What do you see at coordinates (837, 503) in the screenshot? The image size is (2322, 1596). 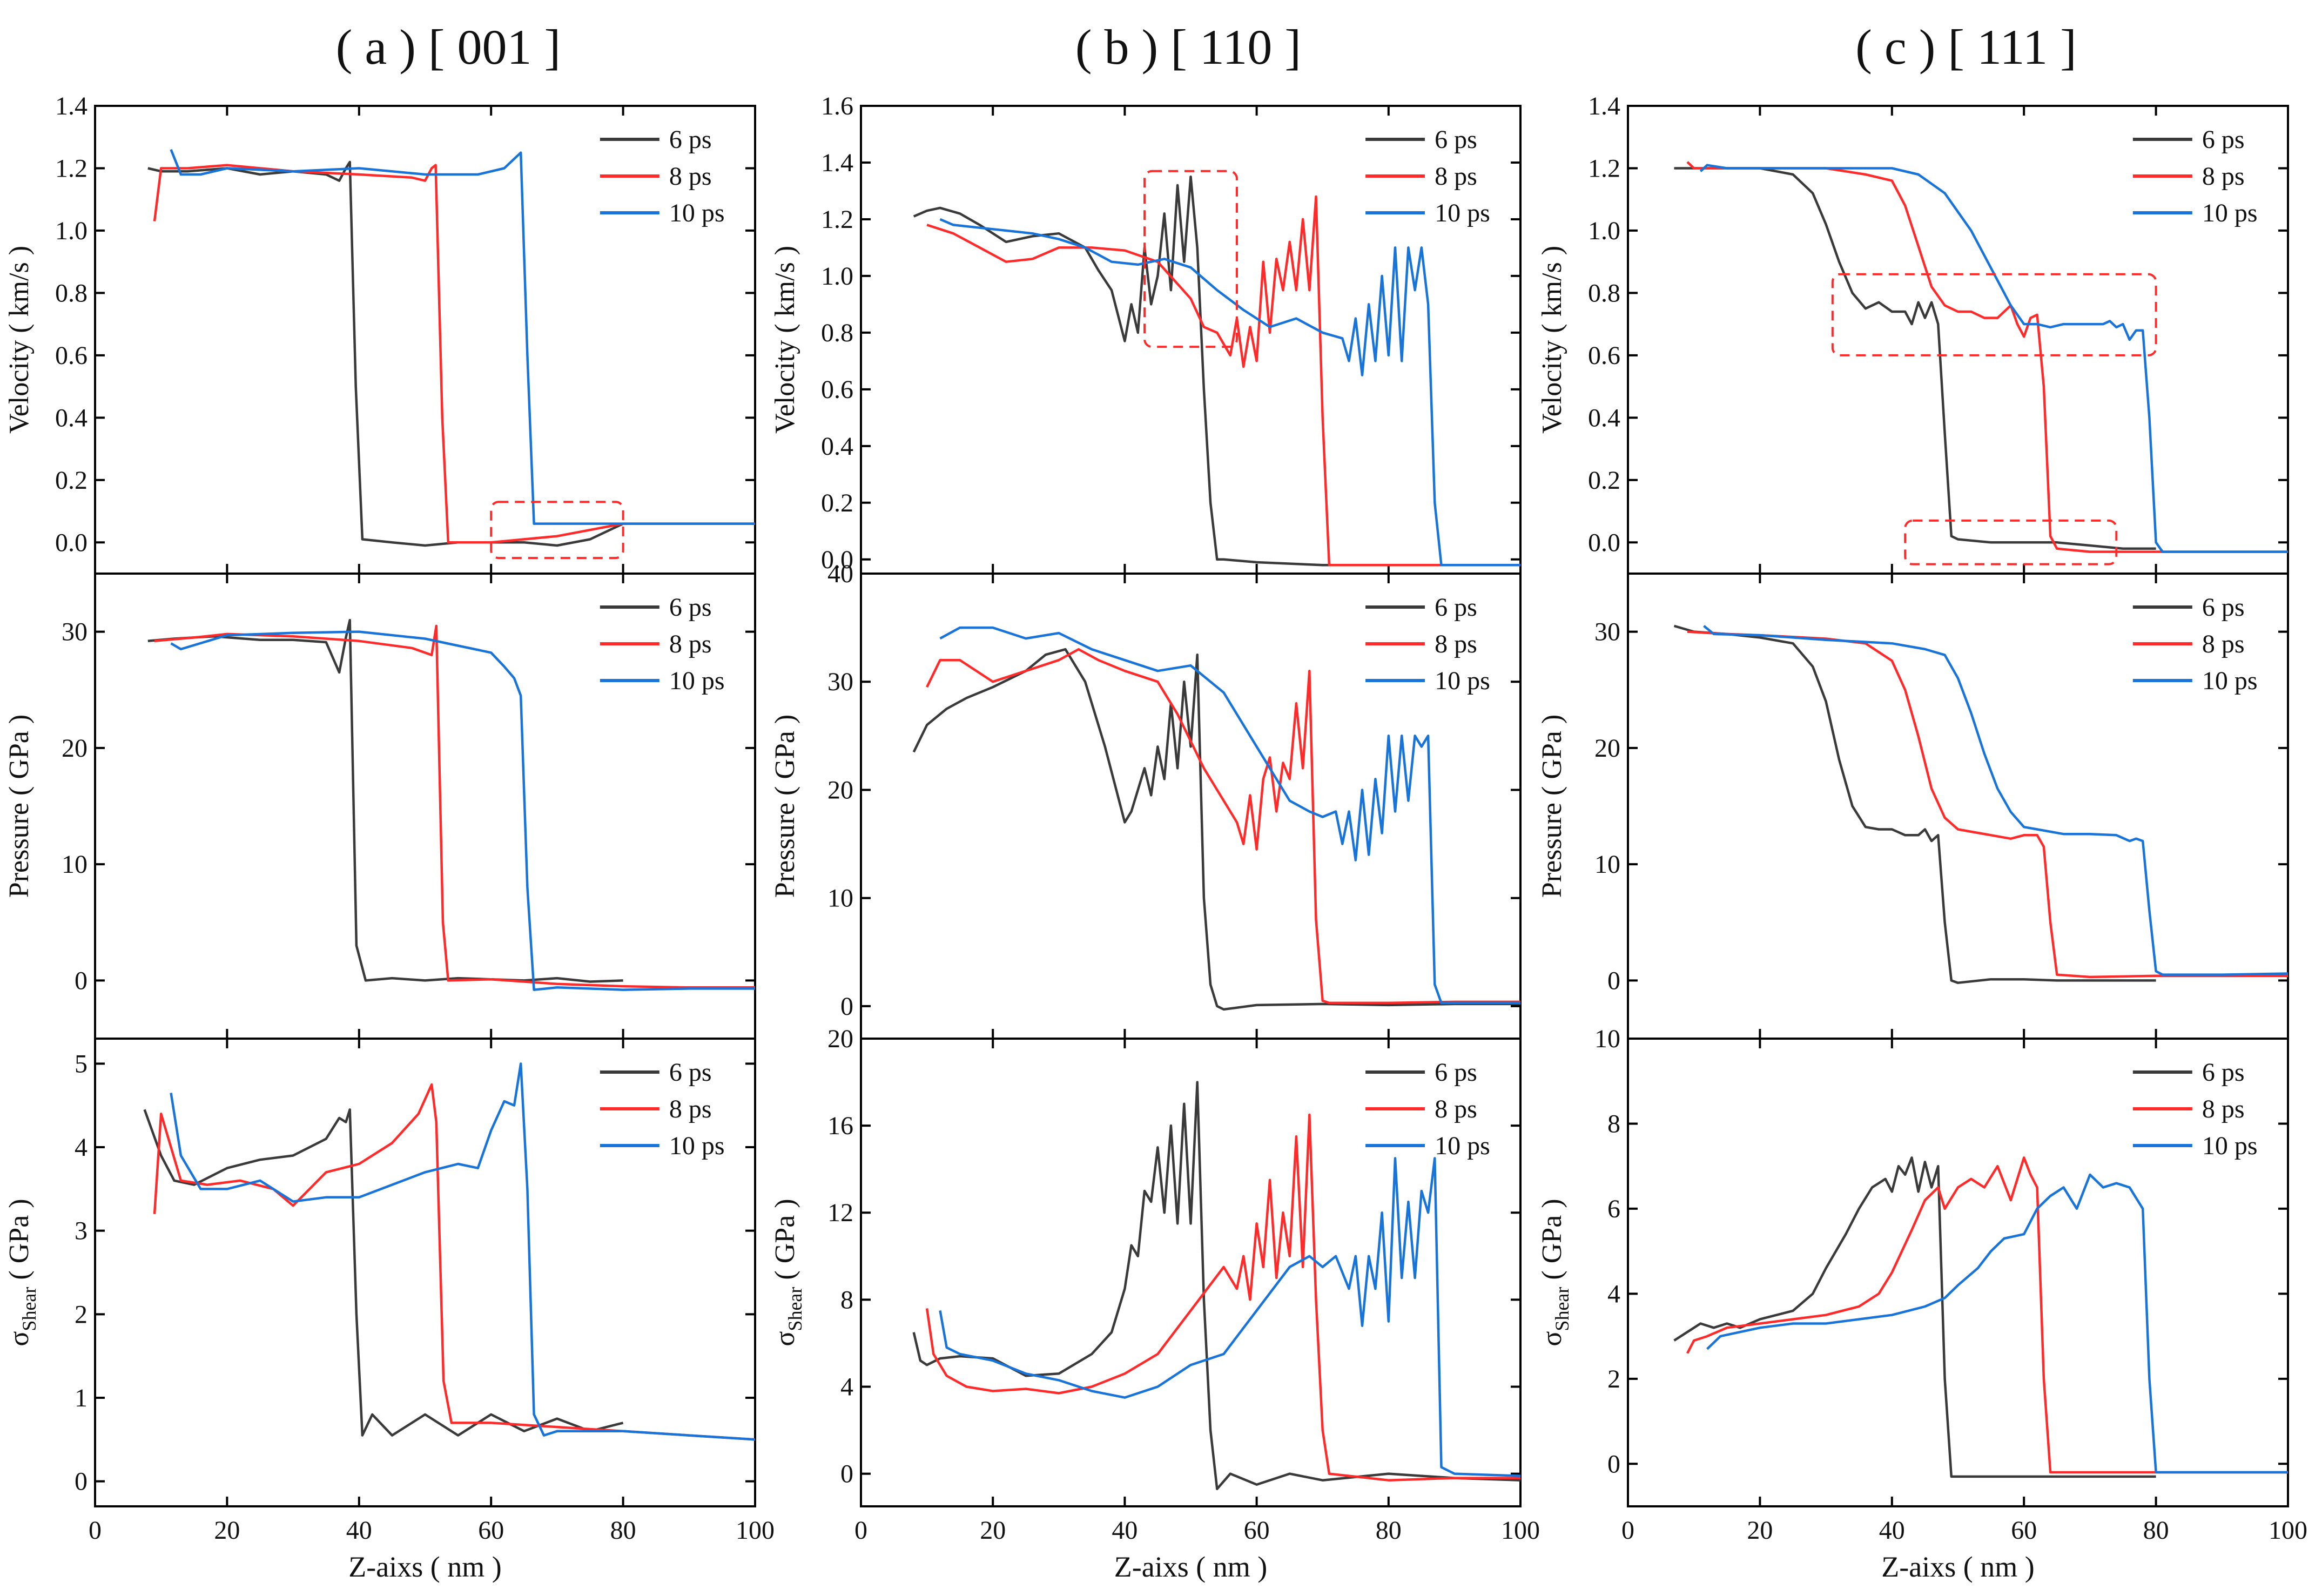 I see `y-tick-label: 0.2` at bounding box center [837, 503].